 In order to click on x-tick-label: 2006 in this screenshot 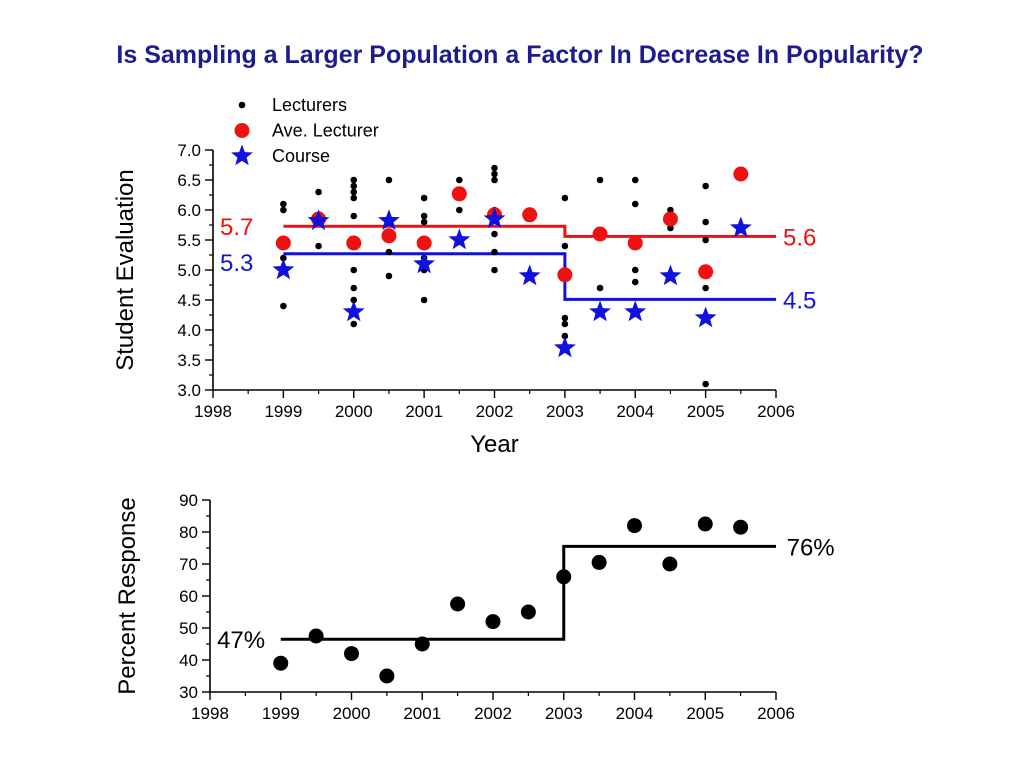, I will do `click(776, 713)`.